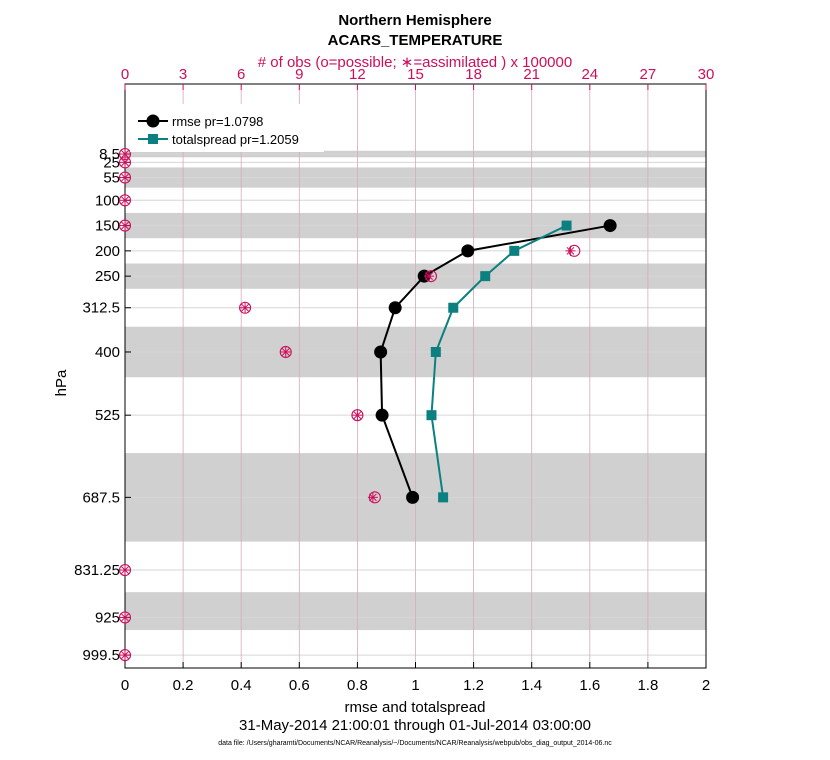  Describe the element at coordinates (153, 139) in the screenshot. I see `legend-spread-marker` at that location.